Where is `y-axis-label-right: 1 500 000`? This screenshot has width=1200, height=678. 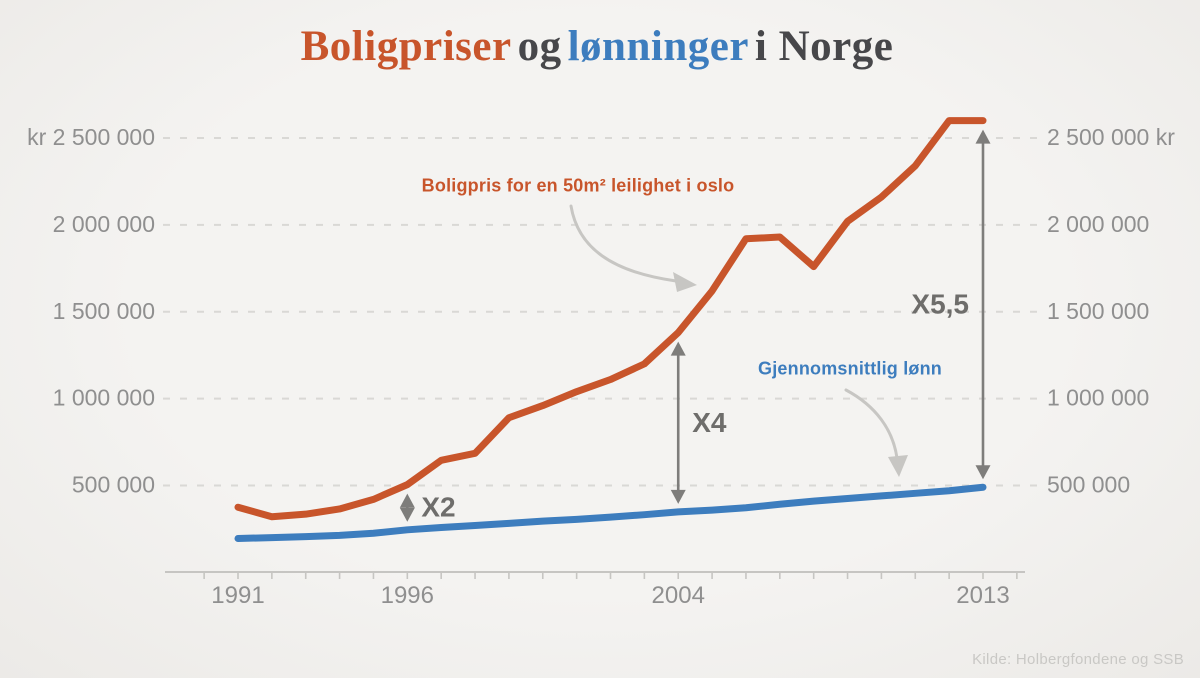
y-axis-label-right: 1 500 000 is located at coordinates (1098, 311).